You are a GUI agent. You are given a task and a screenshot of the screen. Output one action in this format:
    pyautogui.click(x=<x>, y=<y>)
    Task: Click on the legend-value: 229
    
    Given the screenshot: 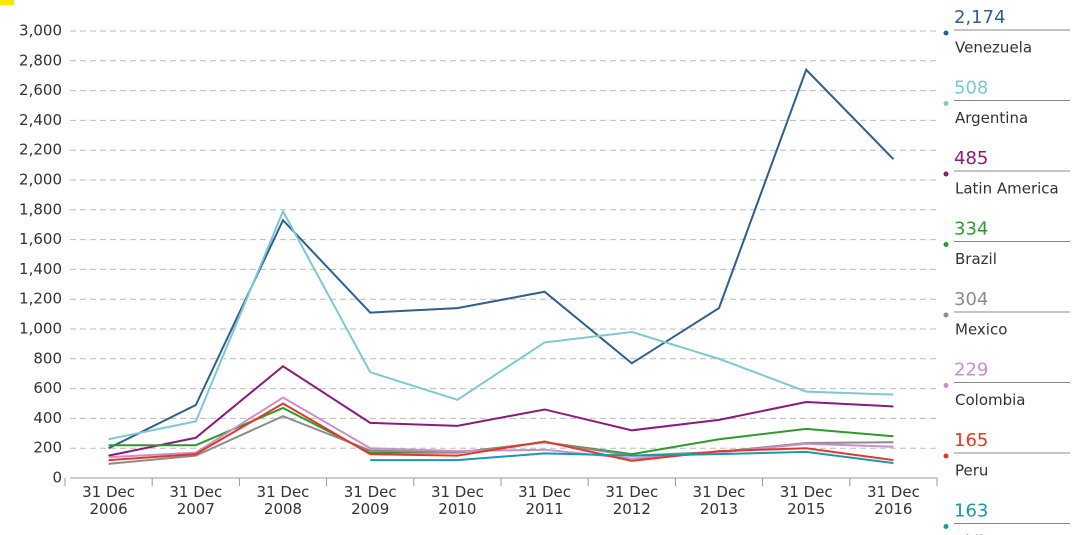 What is the action you would take?
    pyautogui.click(x=971, y=370)
    